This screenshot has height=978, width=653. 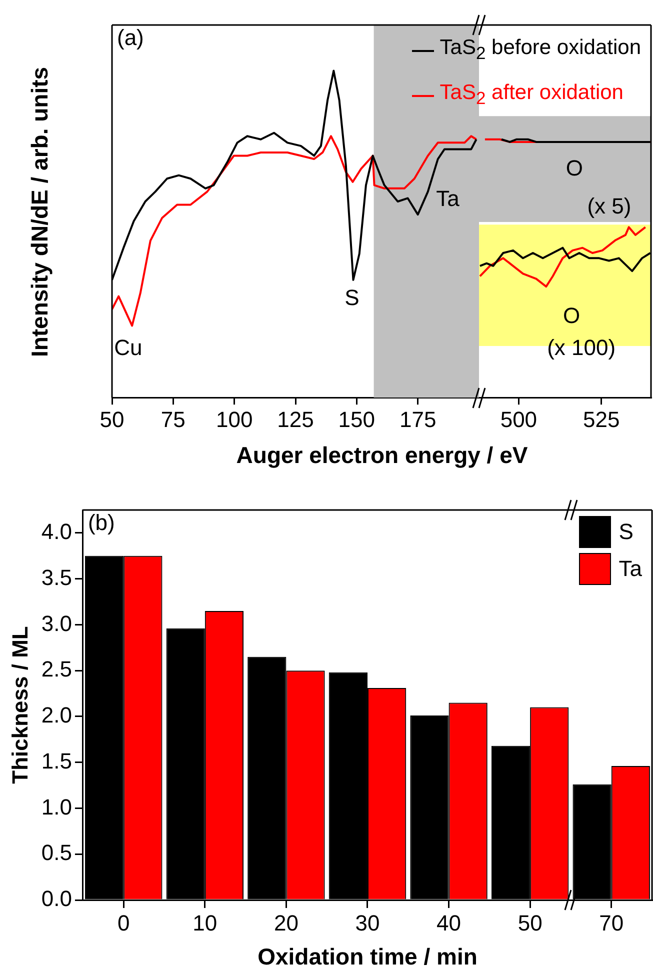 I want to click on y-tick-label: 3.0, so click(x=56, y=623).